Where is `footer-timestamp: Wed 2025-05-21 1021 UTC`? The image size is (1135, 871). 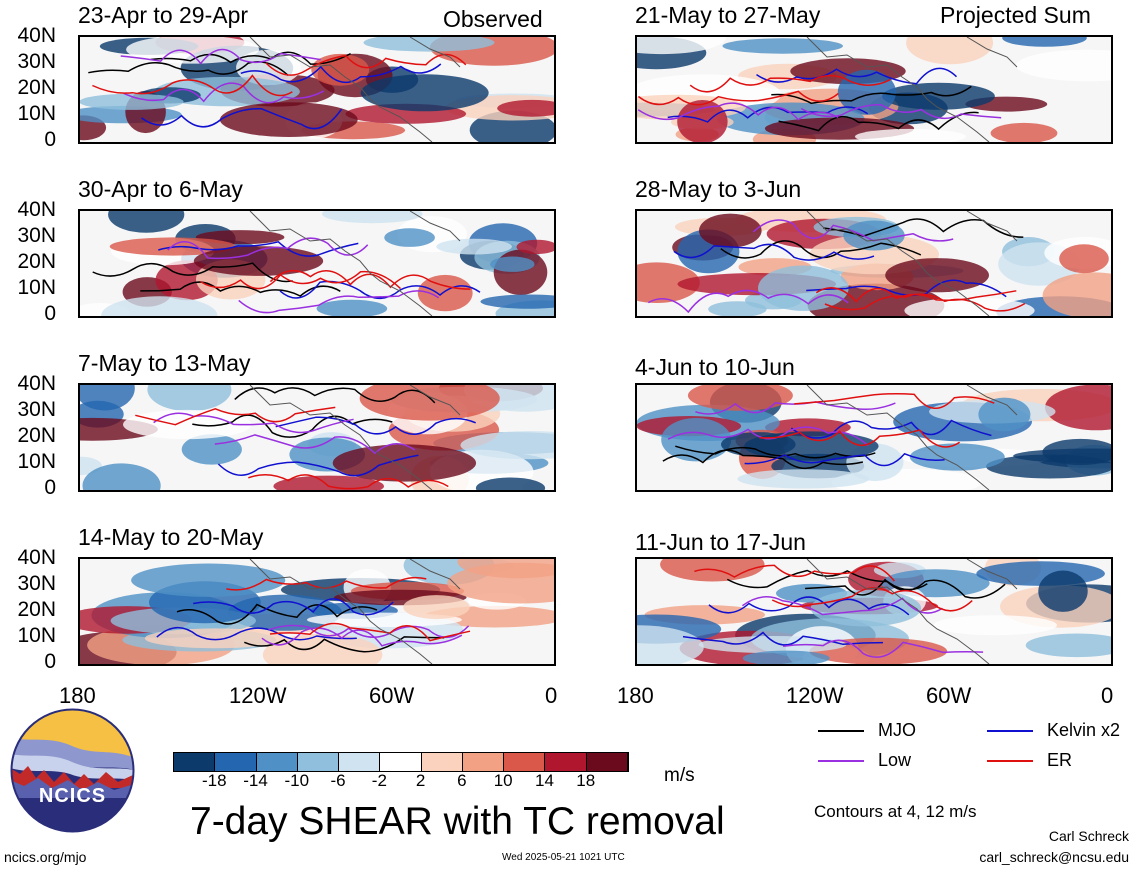 footer-timestamp: Wed 2025-05-21 1021 UTC is located at coordinates (563, 857).